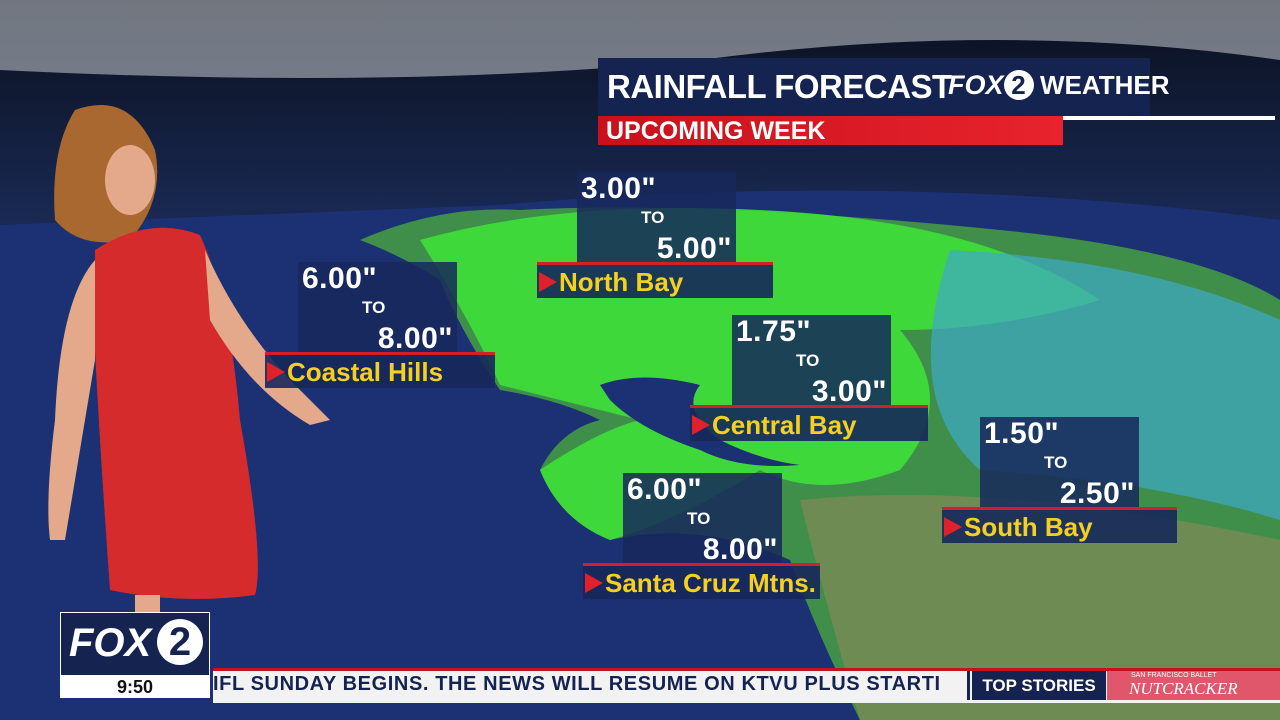  I want to click on bug-brand: FOX, so click(110, 643).